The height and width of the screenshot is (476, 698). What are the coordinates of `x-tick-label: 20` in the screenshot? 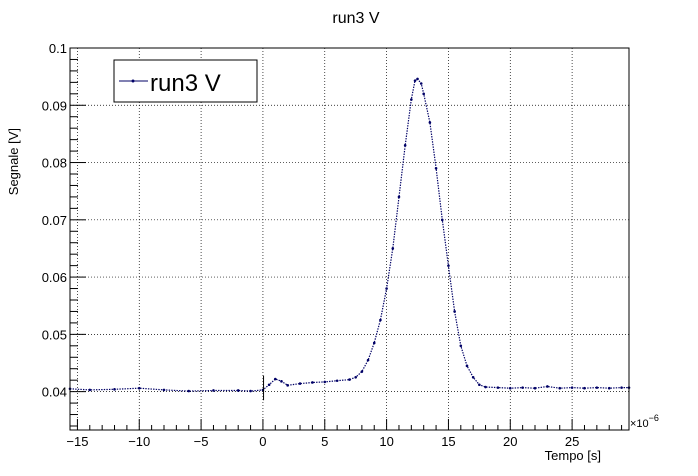 It's located at (510, 441).